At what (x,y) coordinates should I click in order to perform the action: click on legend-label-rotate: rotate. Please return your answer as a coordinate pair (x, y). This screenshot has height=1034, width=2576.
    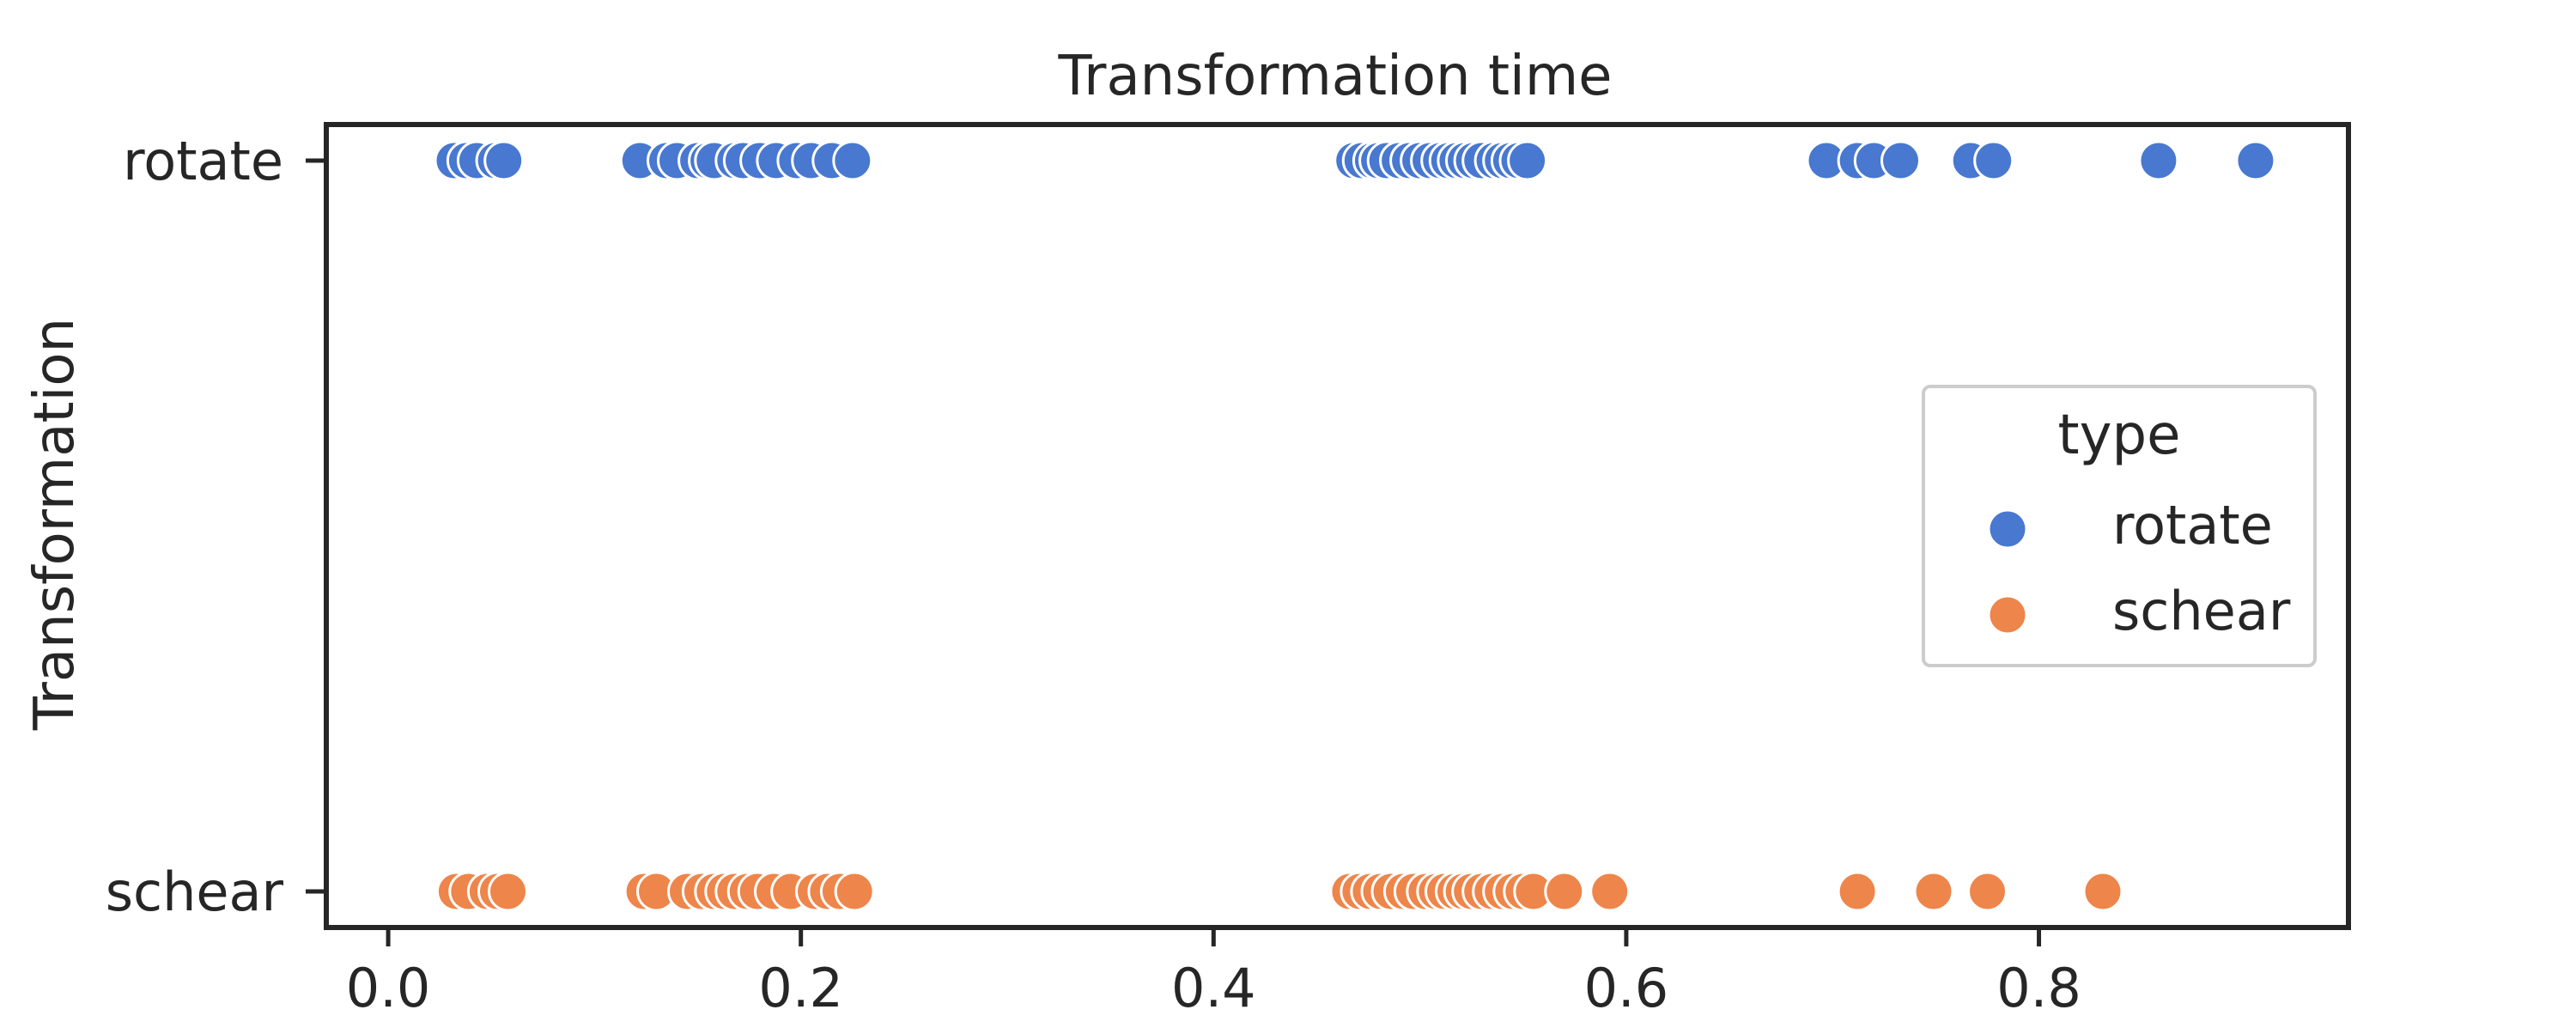
    Looking at the image, I should click on (2192, 525).